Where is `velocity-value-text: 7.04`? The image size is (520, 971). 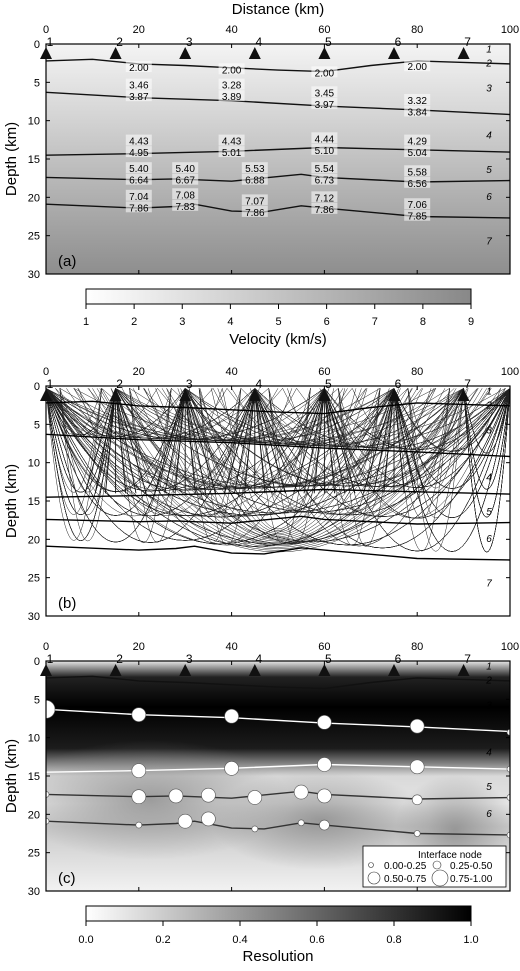 velocity-value-text: 7.04 is located at coordinates (139, 197).